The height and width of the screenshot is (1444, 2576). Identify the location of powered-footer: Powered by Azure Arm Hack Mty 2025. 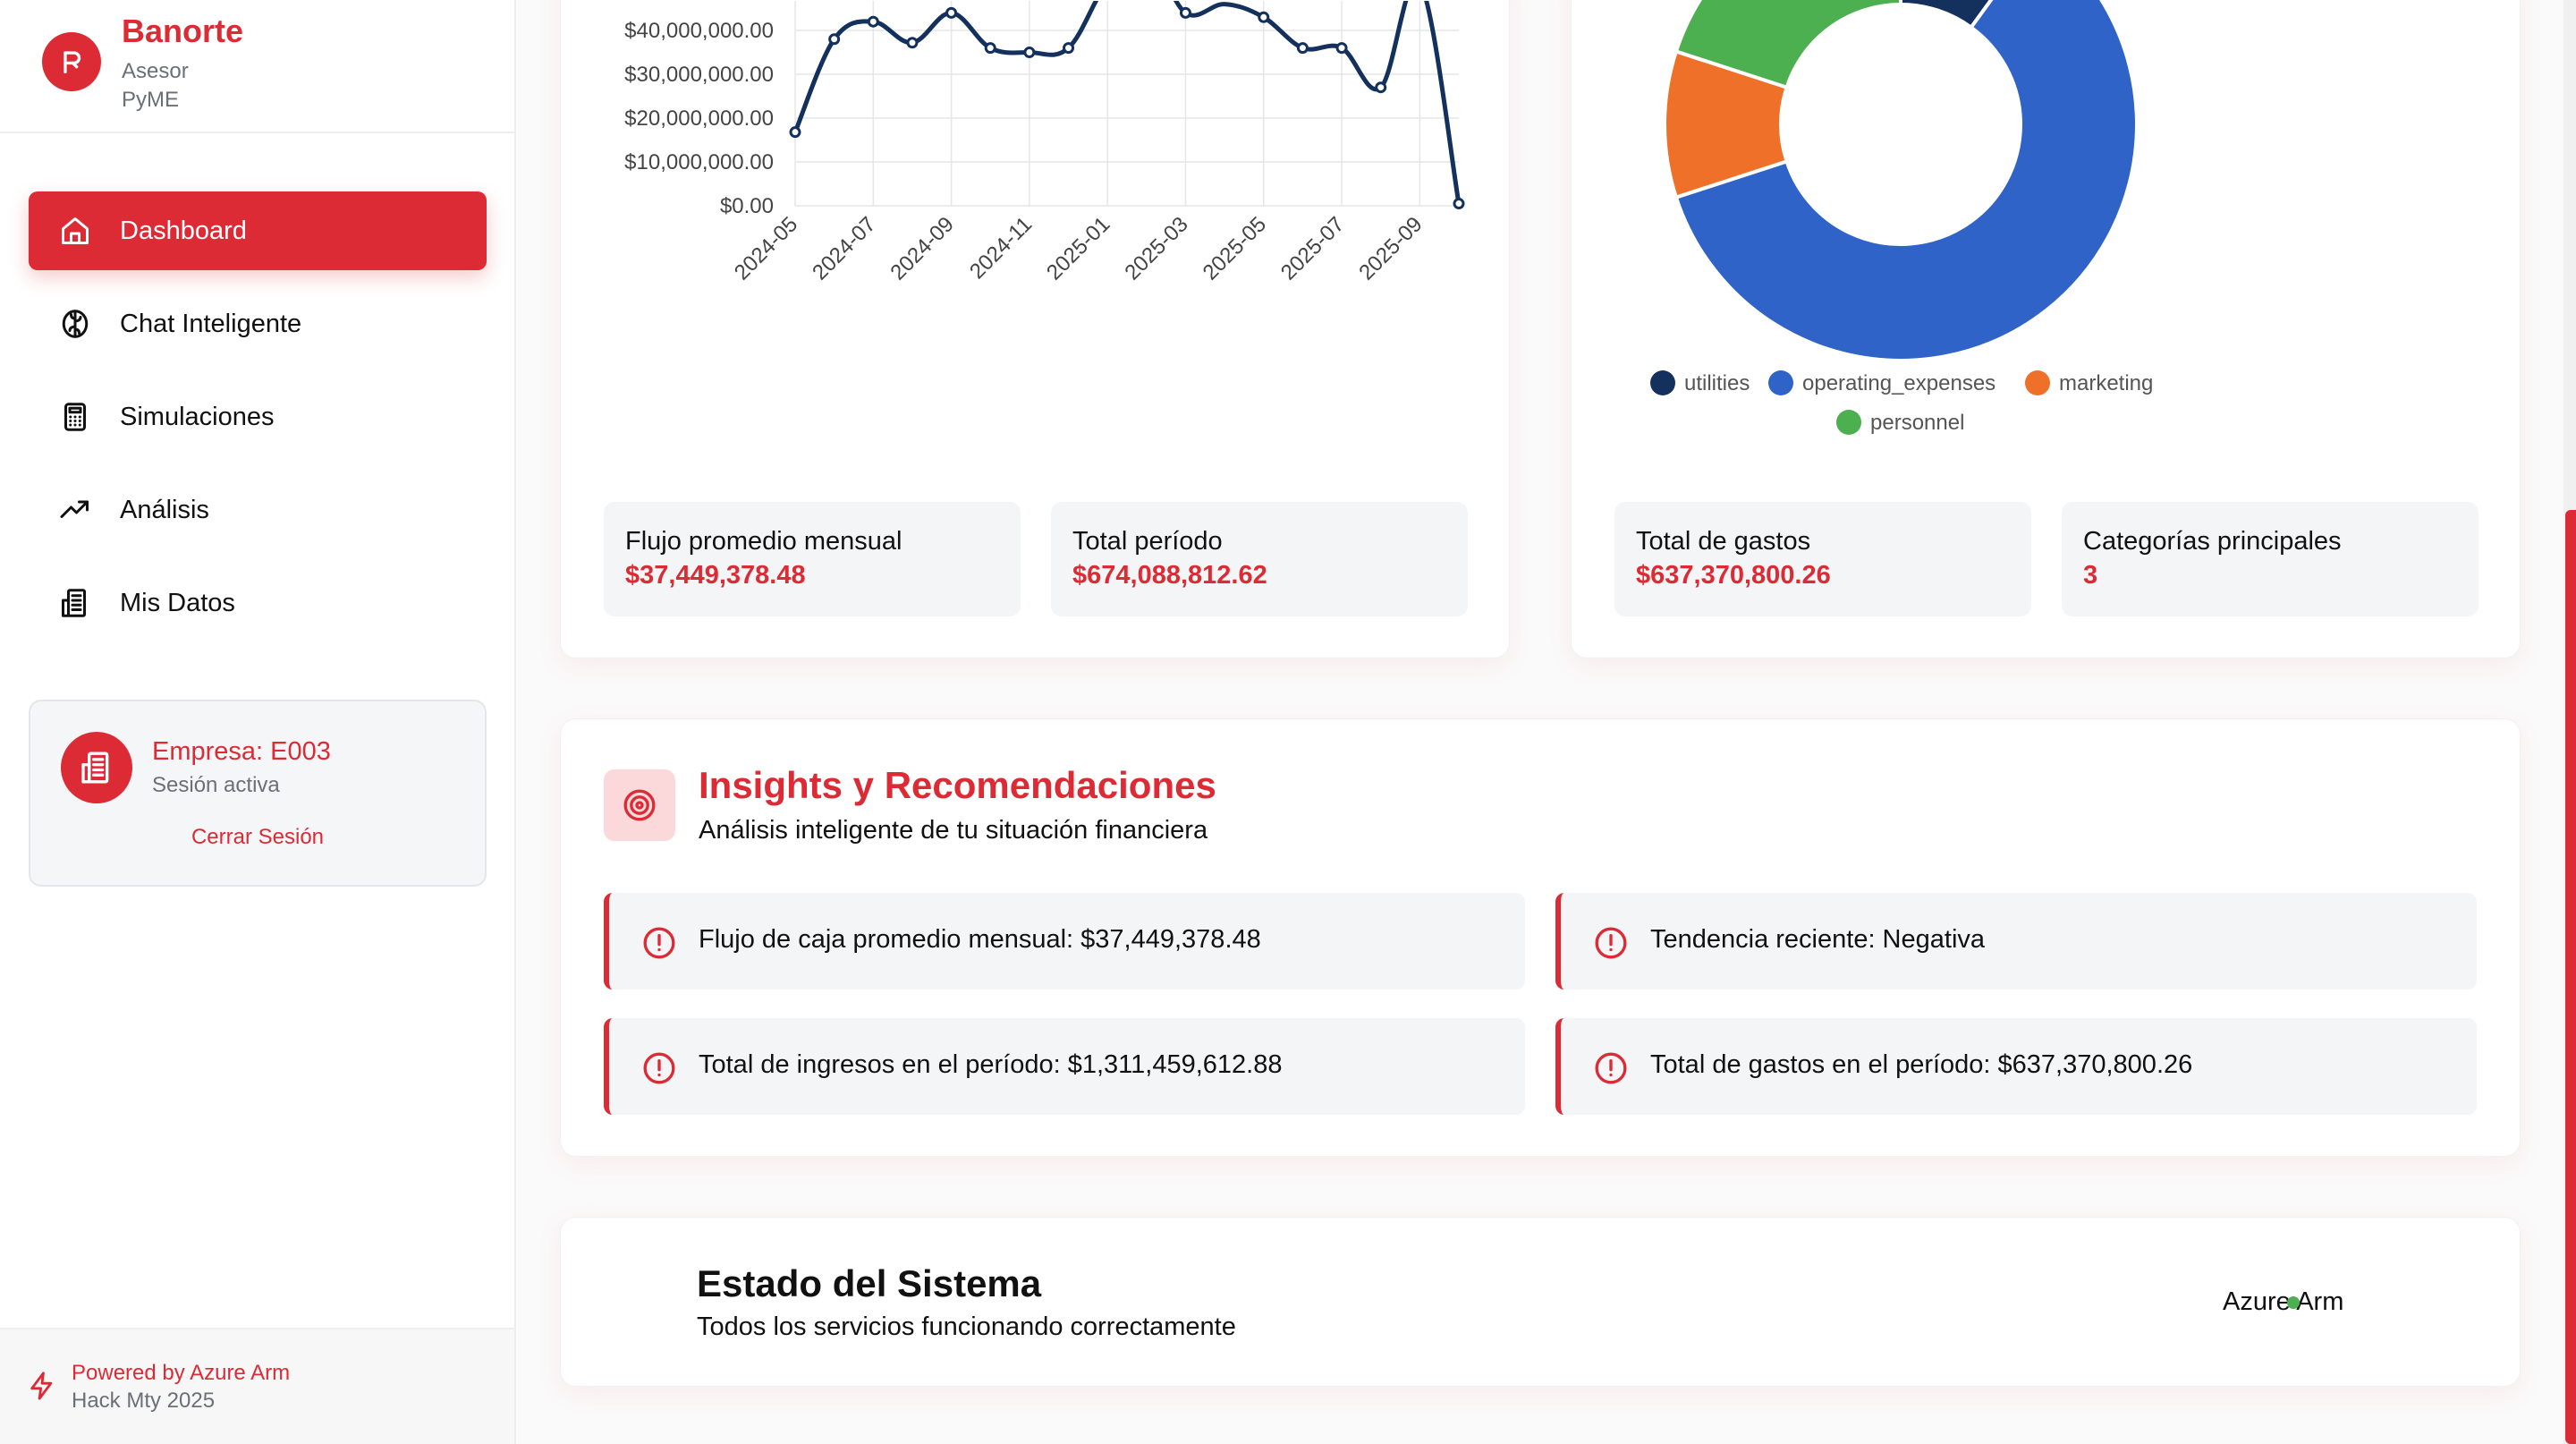
(257, 1386).